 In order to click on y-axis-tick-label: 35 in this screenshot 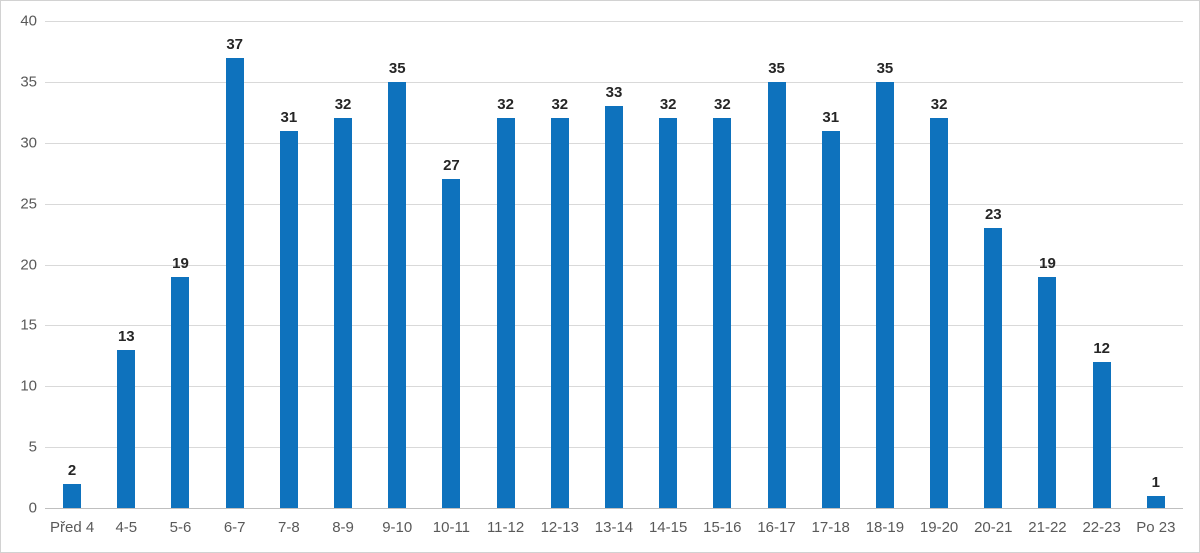, I will do `click(28, 82)`.